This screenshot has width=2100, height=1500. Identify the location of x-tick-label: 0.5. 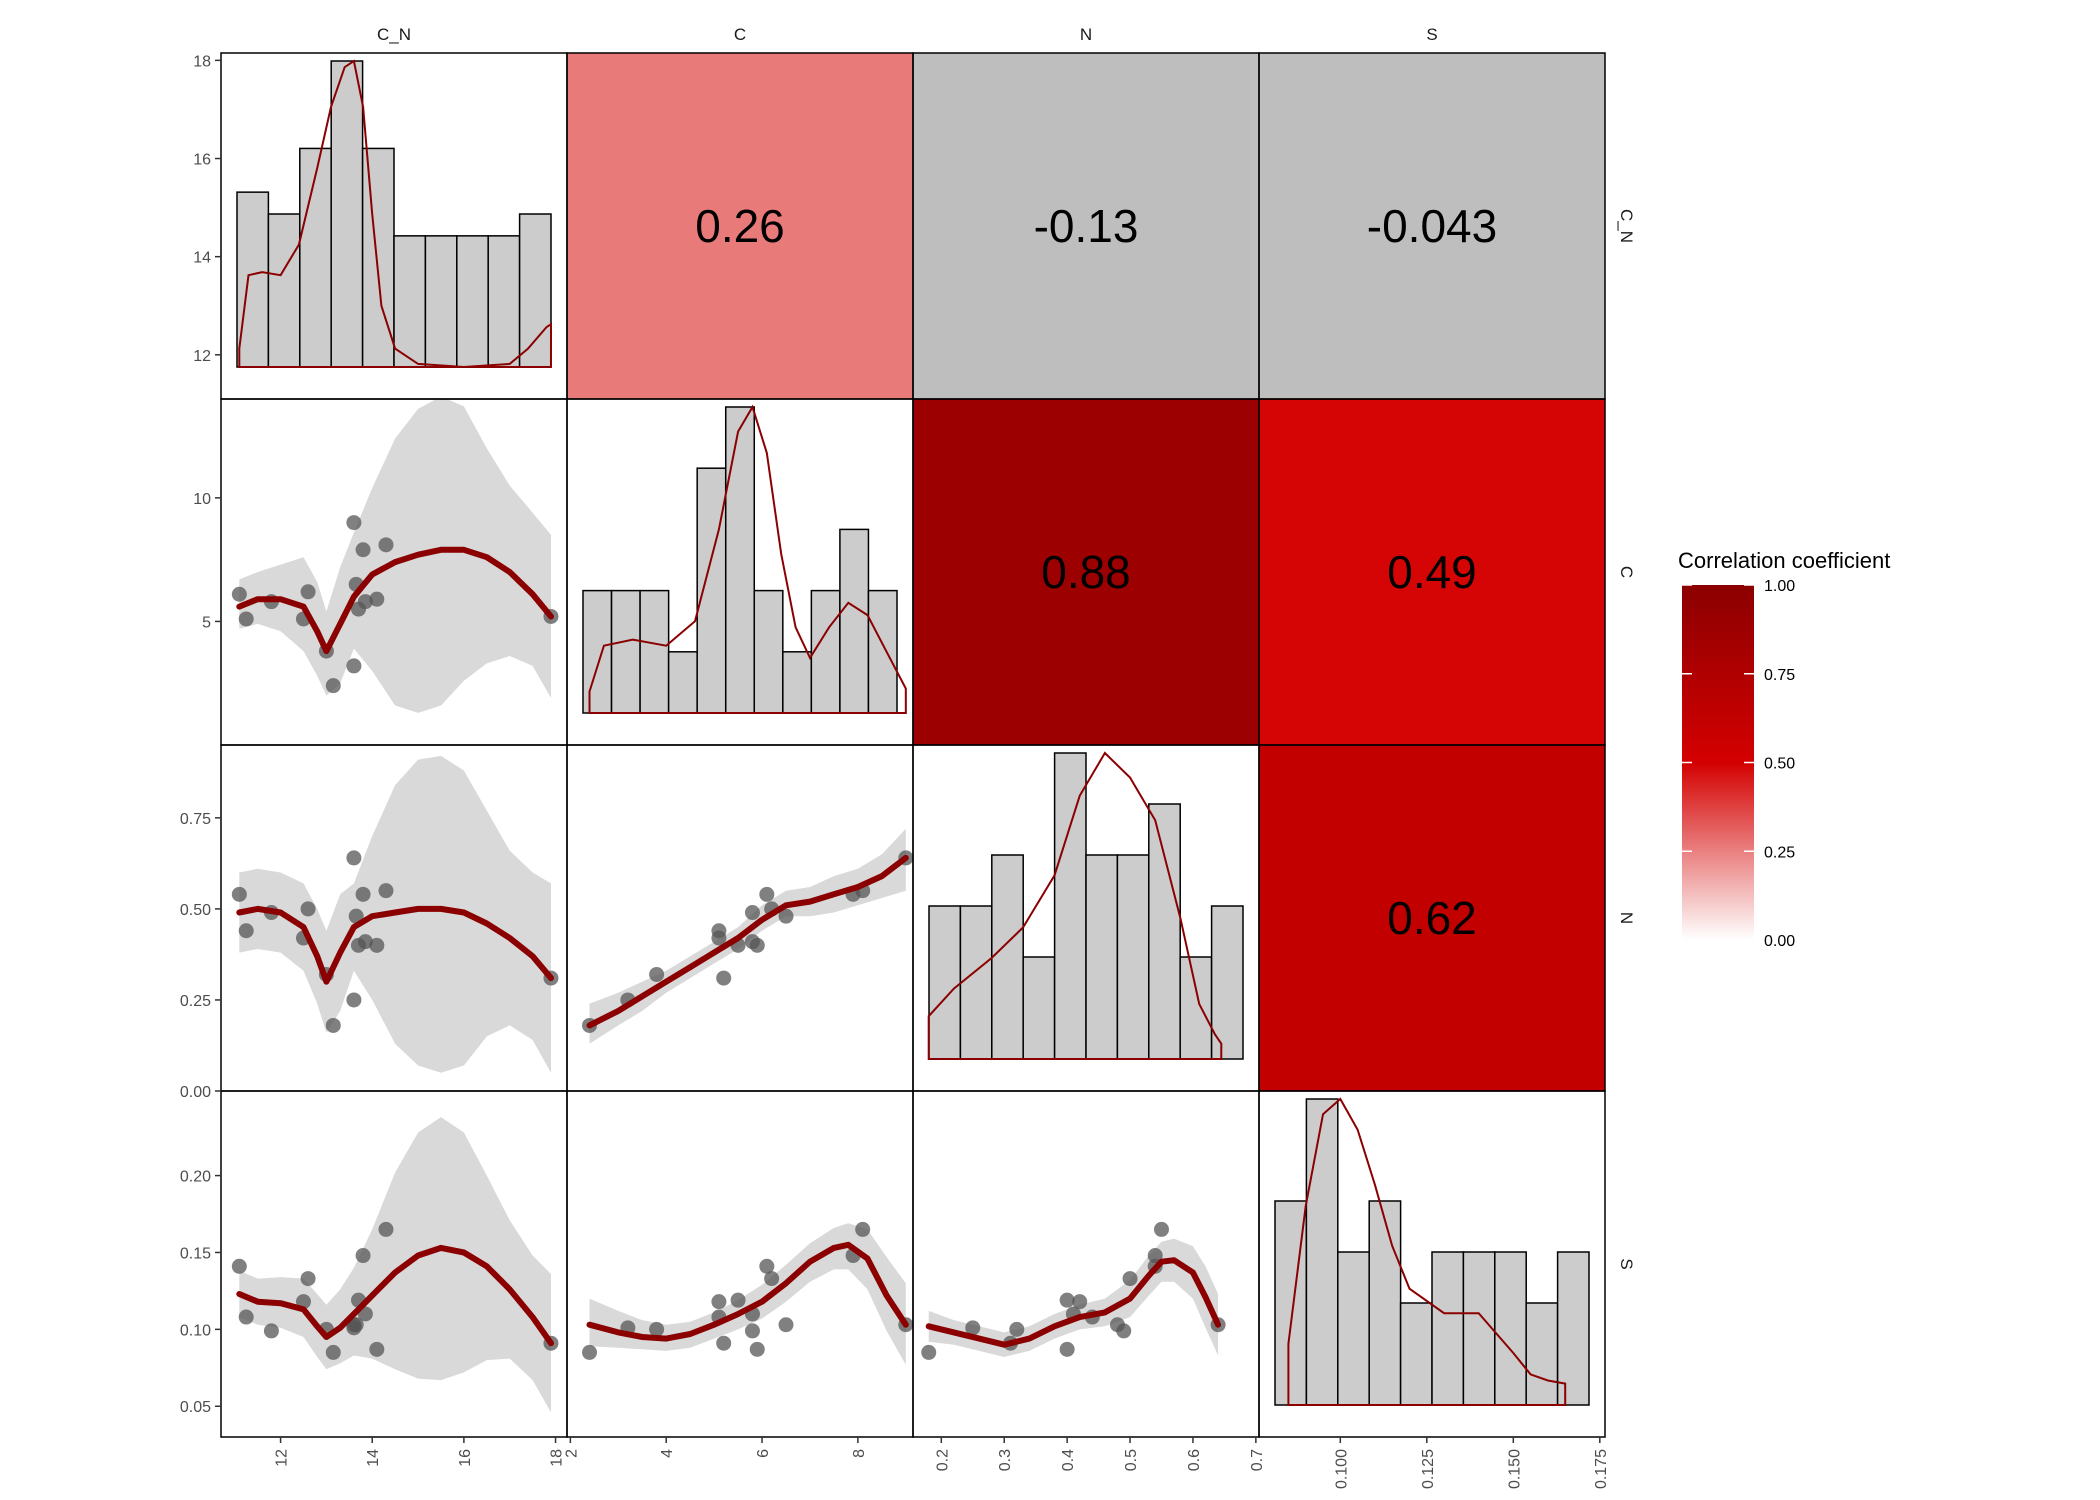
(1131, 1460).